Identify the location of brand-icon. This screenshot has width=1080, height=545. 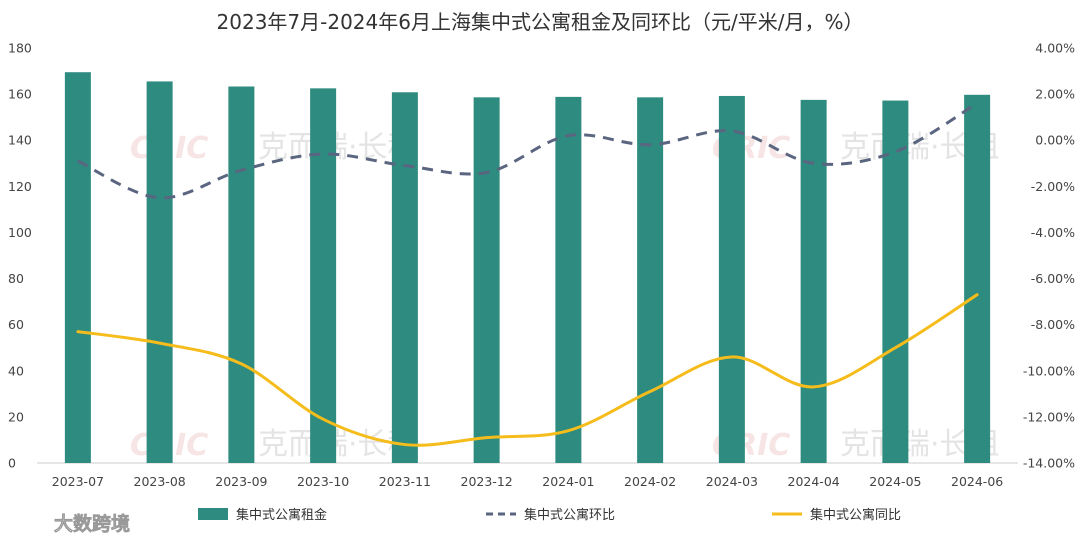
(19, 523).